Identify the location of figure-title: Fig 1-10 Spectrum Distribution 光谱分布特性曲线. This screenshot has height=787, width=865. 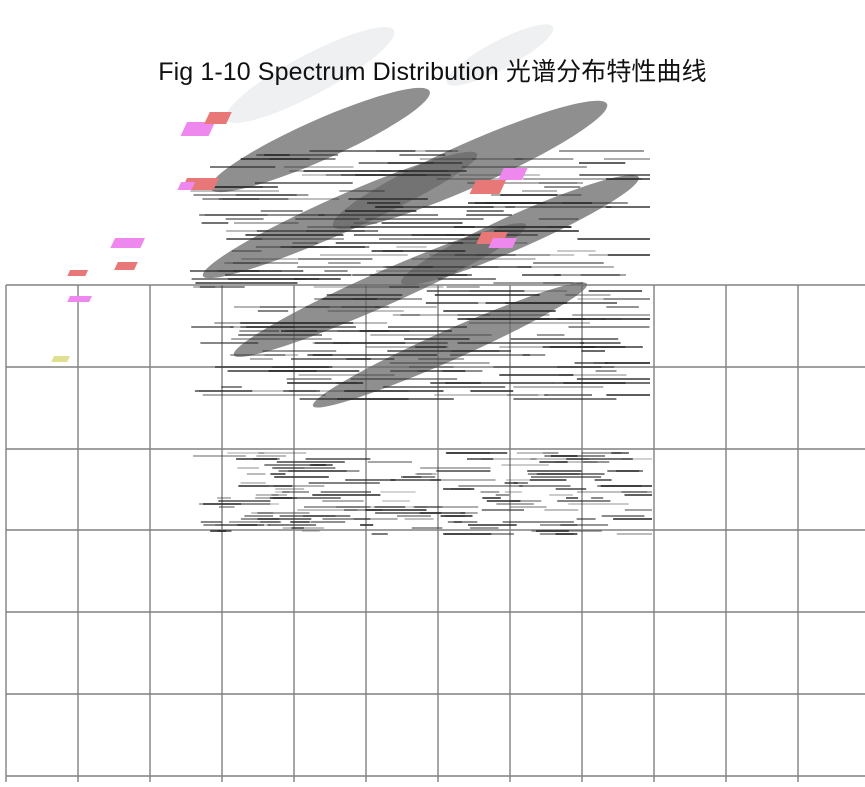
(432, 70).